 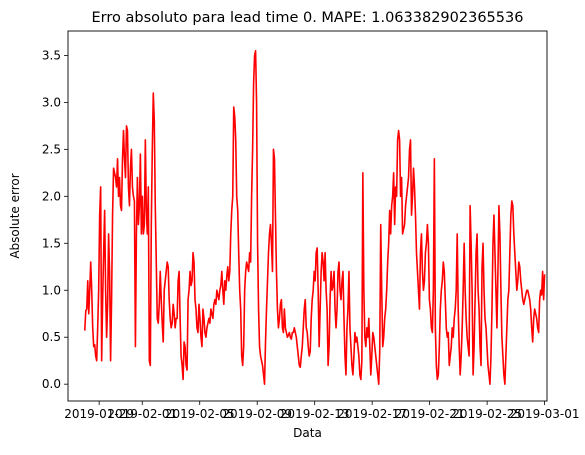 What do you see at coordinates (15, 215) in the screenshot?
I see `y-axis-label: Absolute error` at bounding box center [15, 215].